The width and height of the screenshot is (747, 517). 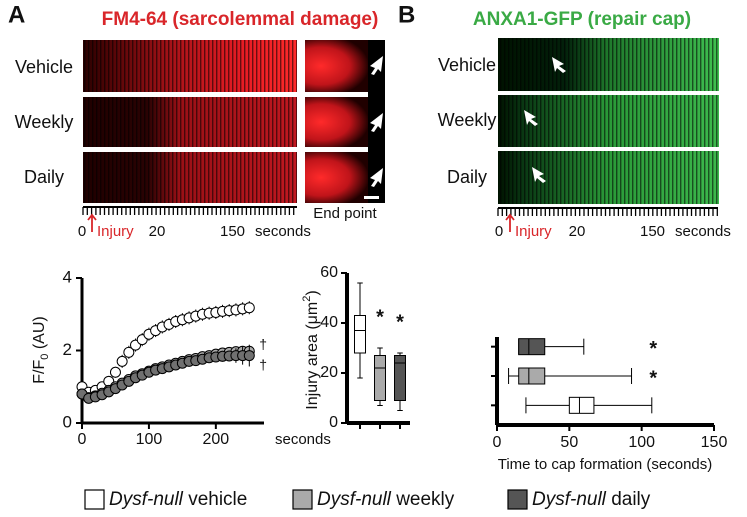 What do you see at coordinates (345, 213) in the screenshot?
I see `end-point-label: End point` at bounding box center [345, 213].